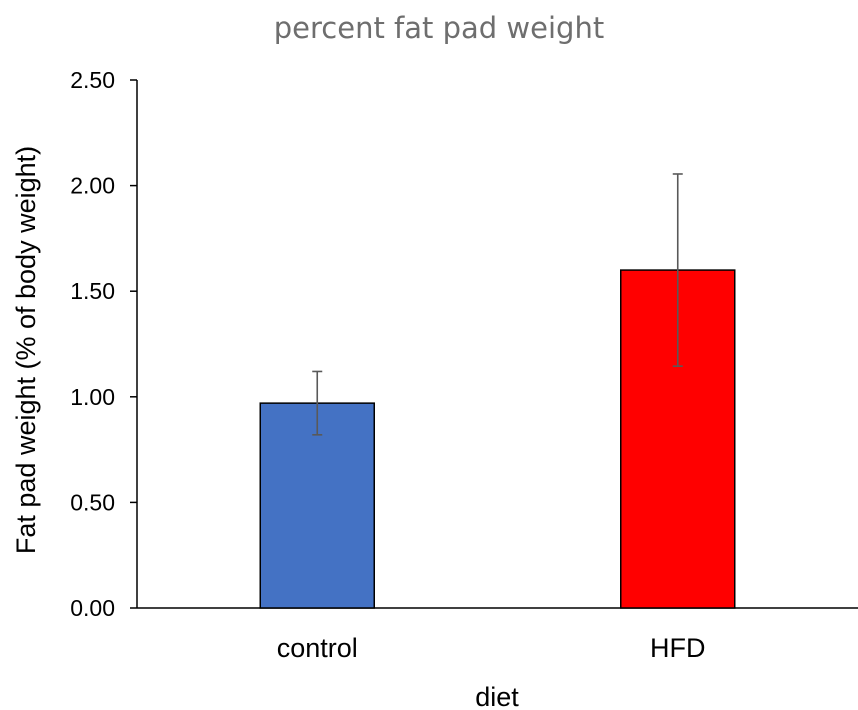 The image size is (858, 710). I want to click on y-tick-label: 2.50, so click(92, 80).